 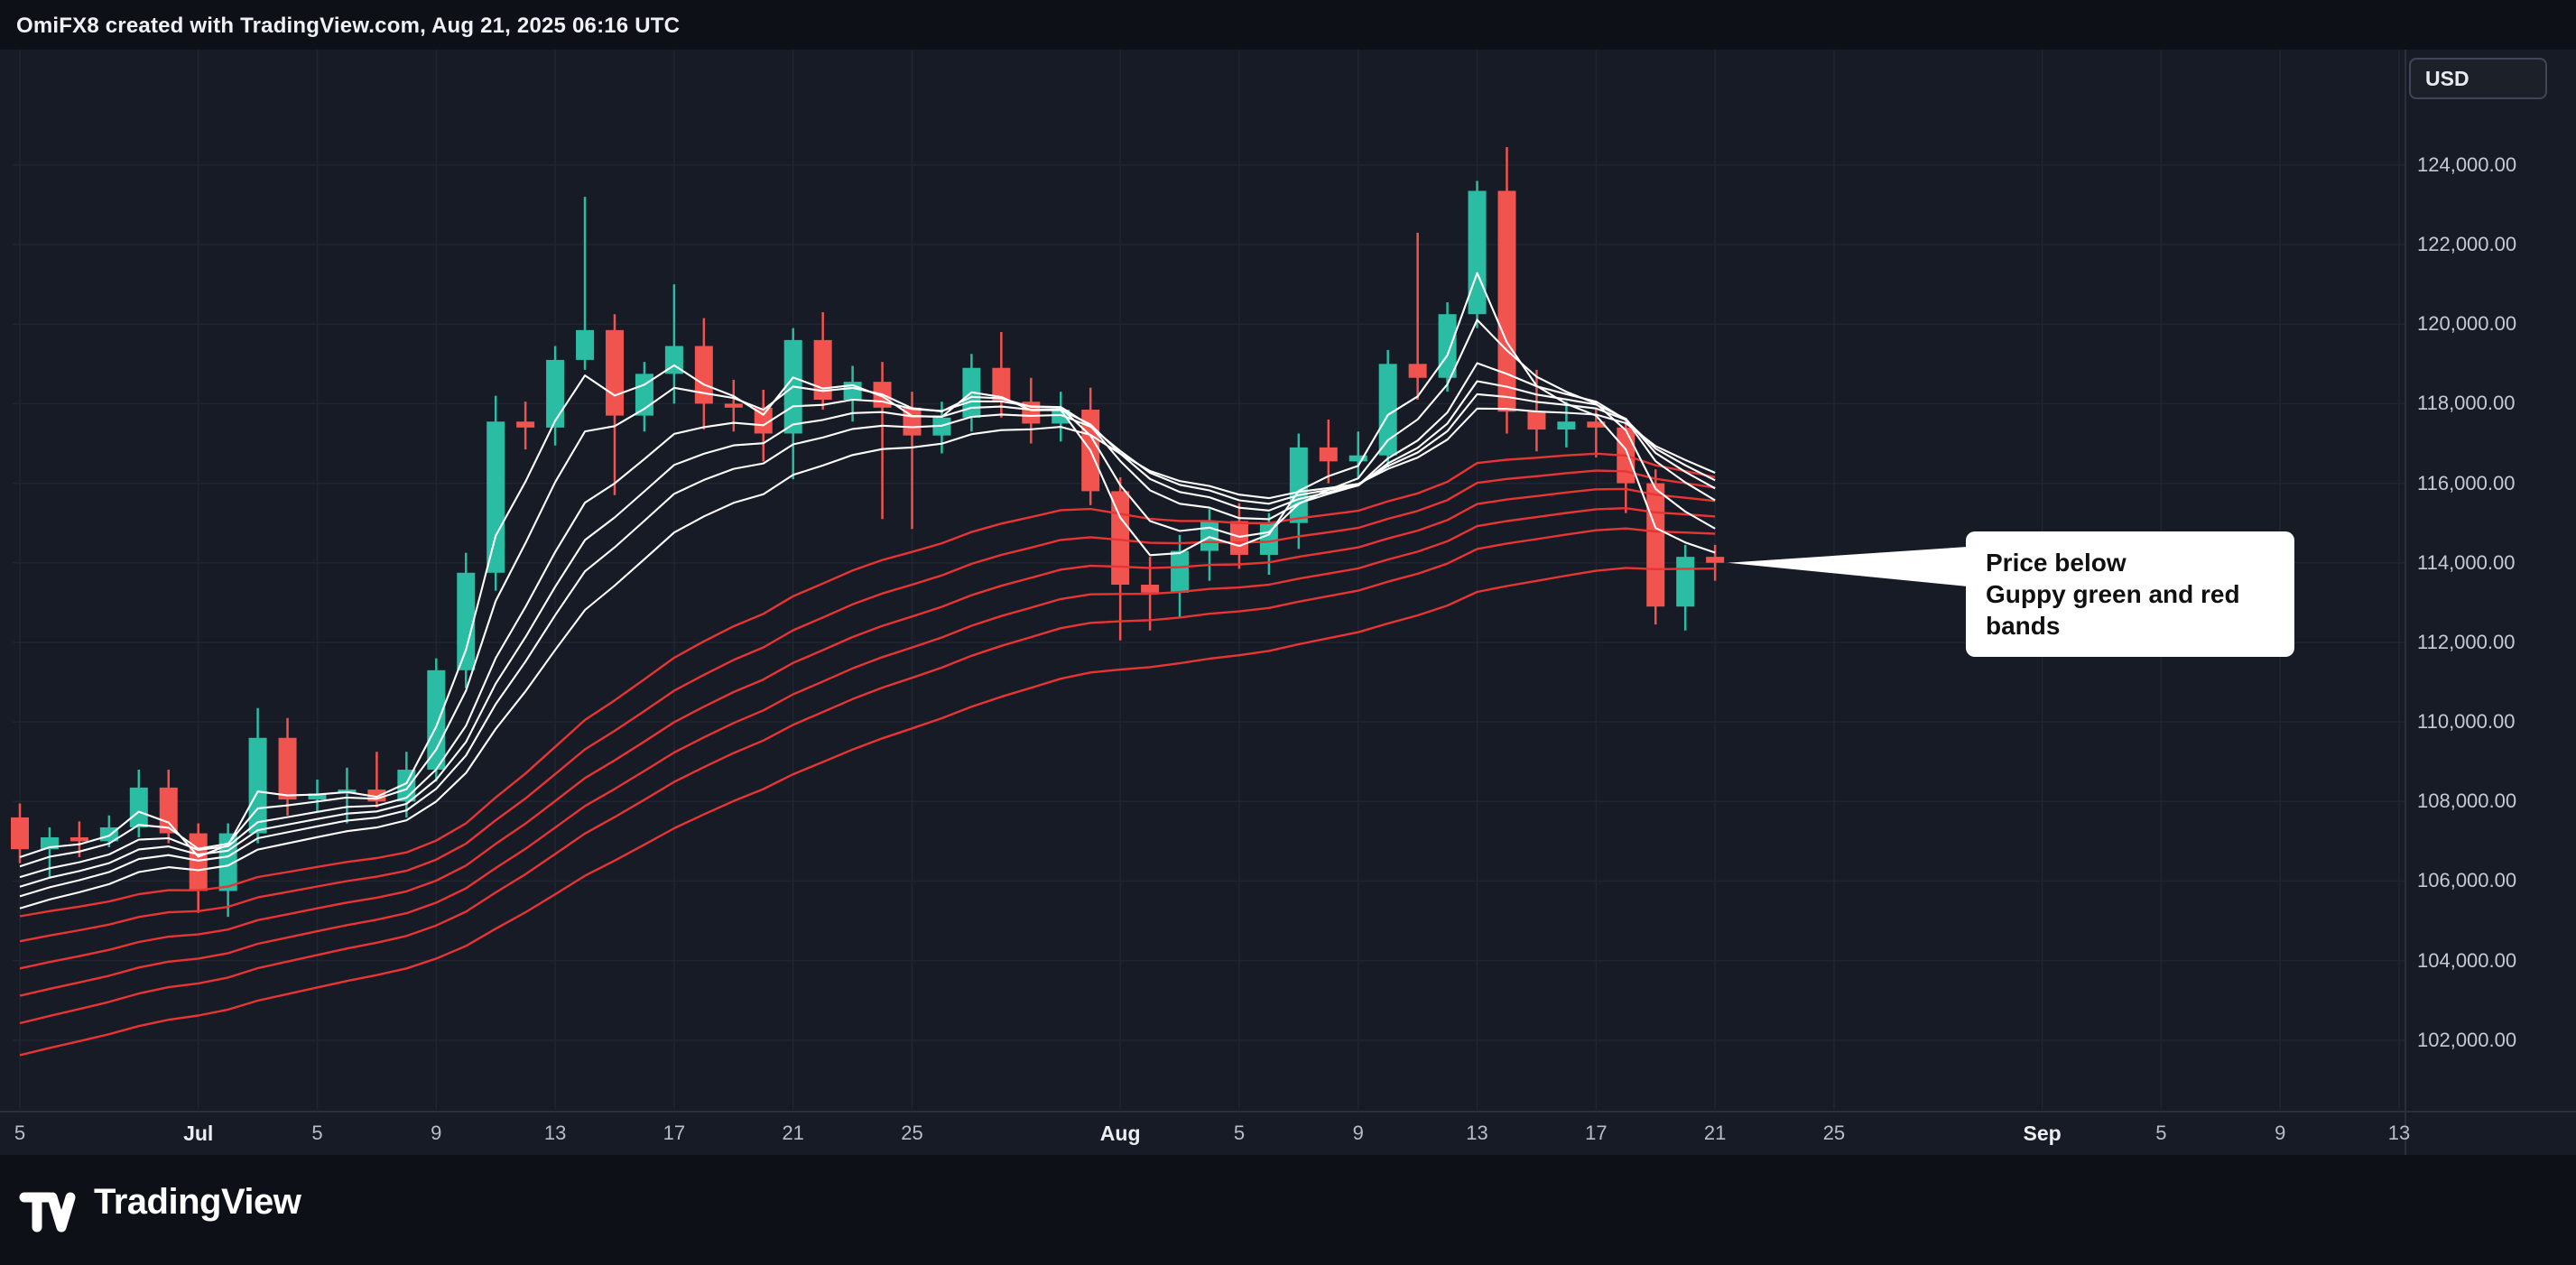 What do you see at coordinates (2467, 880) in the screenshot?
I see `price-tick-label: 106,000.00` at bounding box center [2467, 880].